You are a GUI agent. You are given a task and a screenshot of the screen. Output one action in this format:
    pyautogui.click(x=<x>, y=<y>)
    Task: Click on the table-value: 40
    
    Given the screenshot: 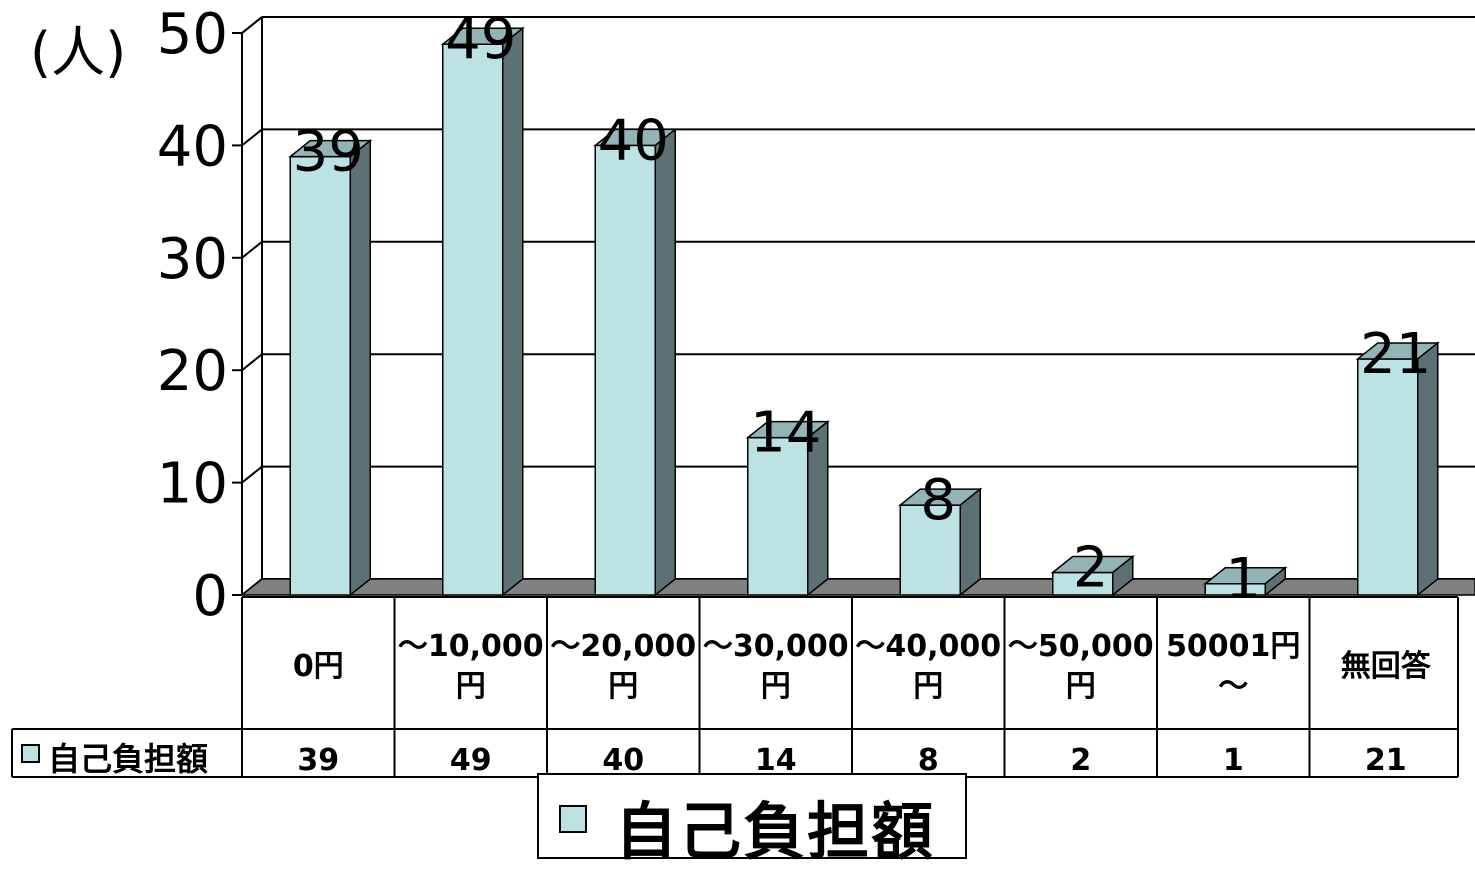 What is the action you would take?
    pyautogui.click(x=623, y=760)
    